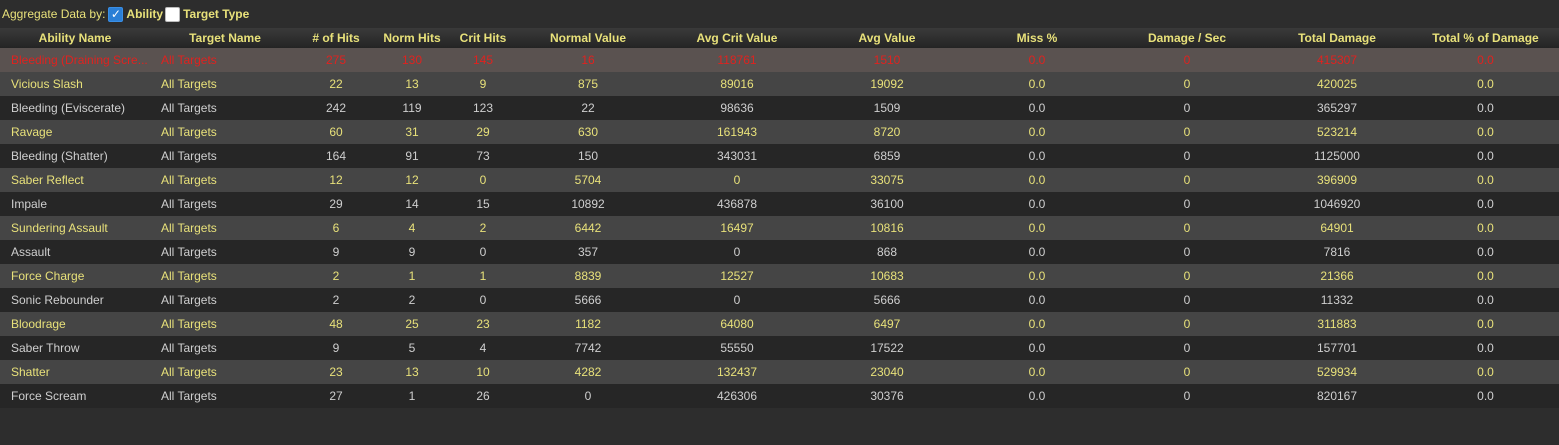  I want to click on total-damage-cell: 396909, so click(1337, 180).